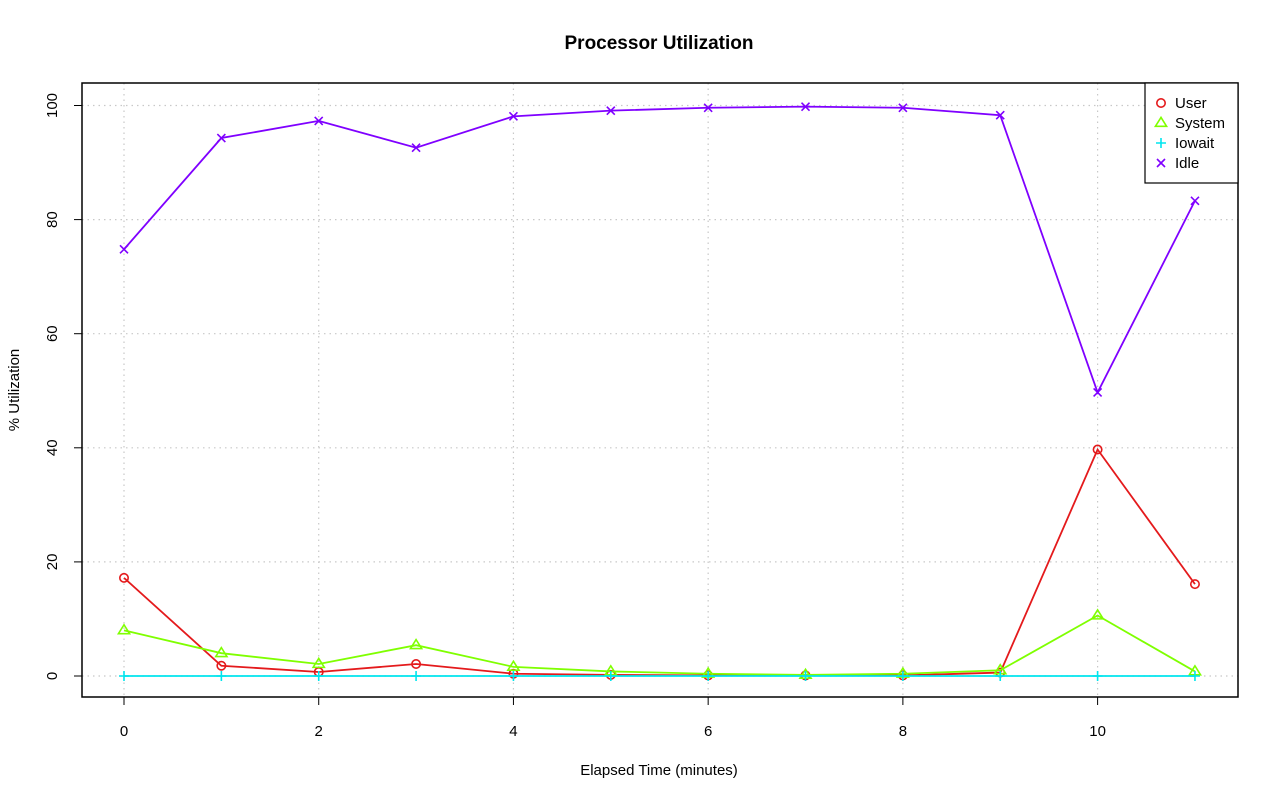  What do you see at coordinates (903, 731) in the screenshot?
I see `x-tick-label-4: 8` at bounding box center [903, 731].